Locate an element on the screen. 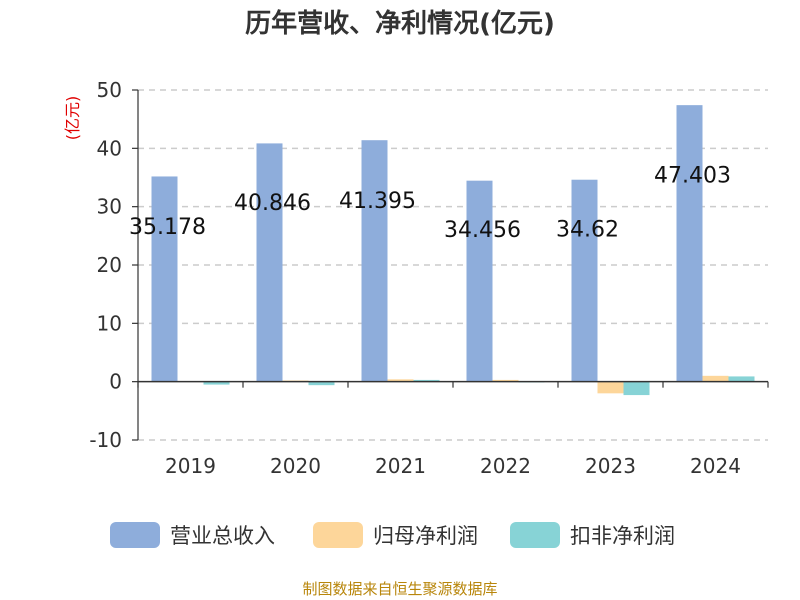  data-label: 47.403 is located at coordinates (692, 176).